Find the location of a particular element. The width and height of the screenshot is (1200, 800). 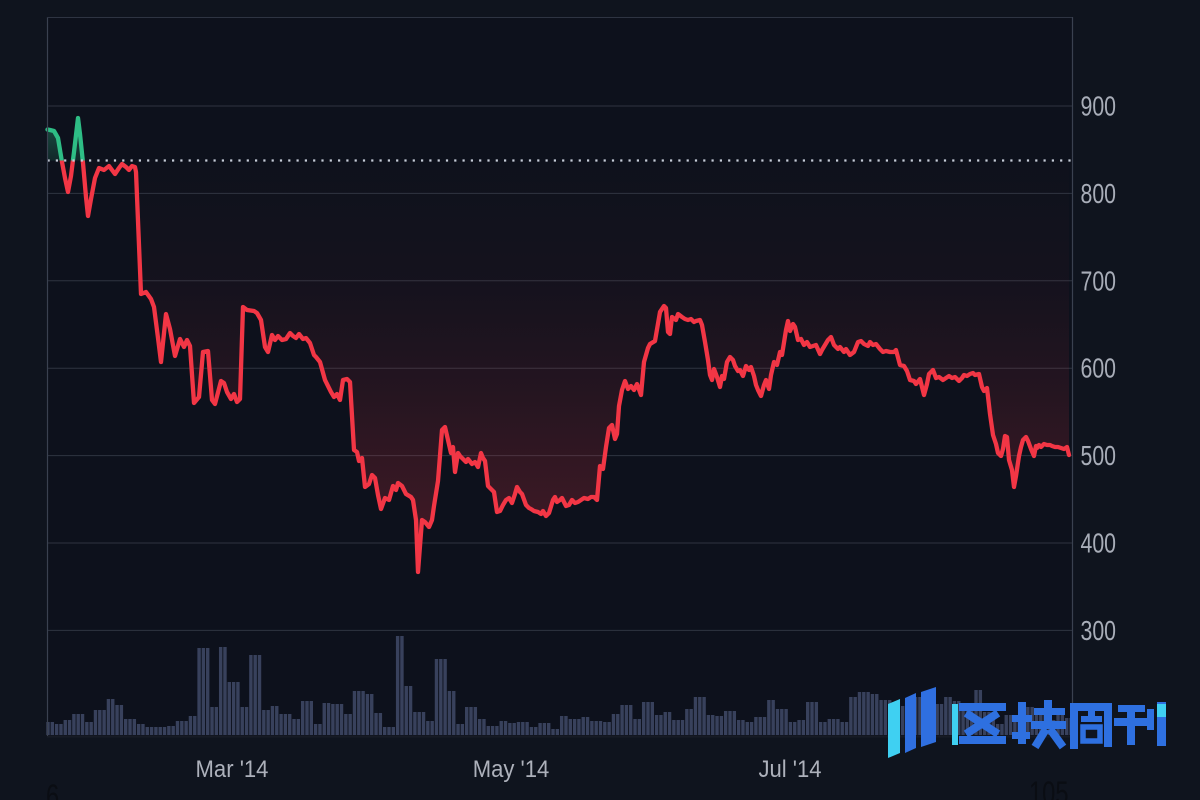

svg-text: 6 is located at coordinates (52, 789).